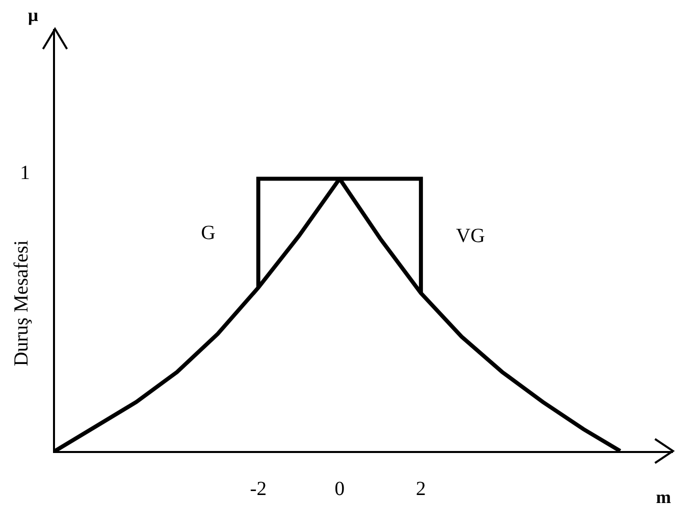  Describe the element at coordinates (21, 303) in the screenshot. I see `y-axis-title: Duruş Mesafesi` at that location.